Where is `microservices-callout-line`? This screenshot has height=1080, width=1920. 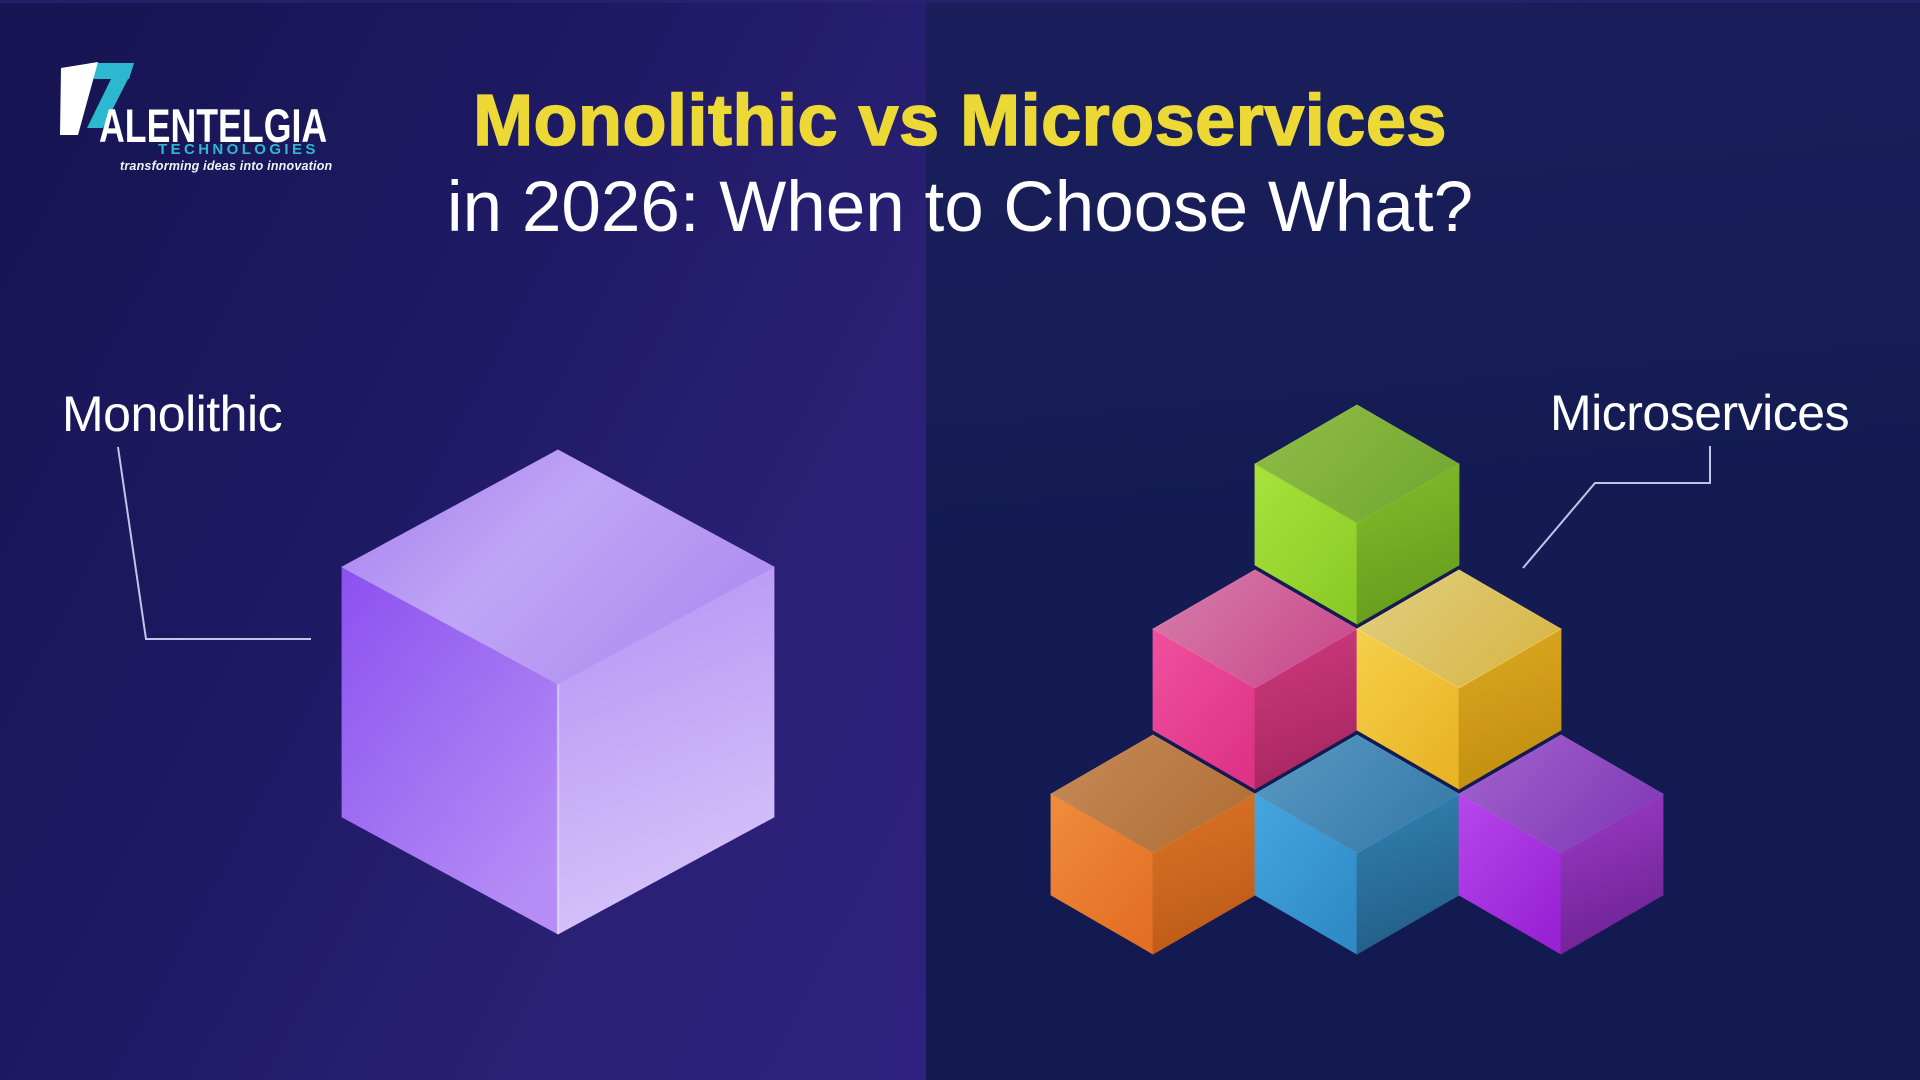 microservices-callout-line is located at coordinates (1616, 507).